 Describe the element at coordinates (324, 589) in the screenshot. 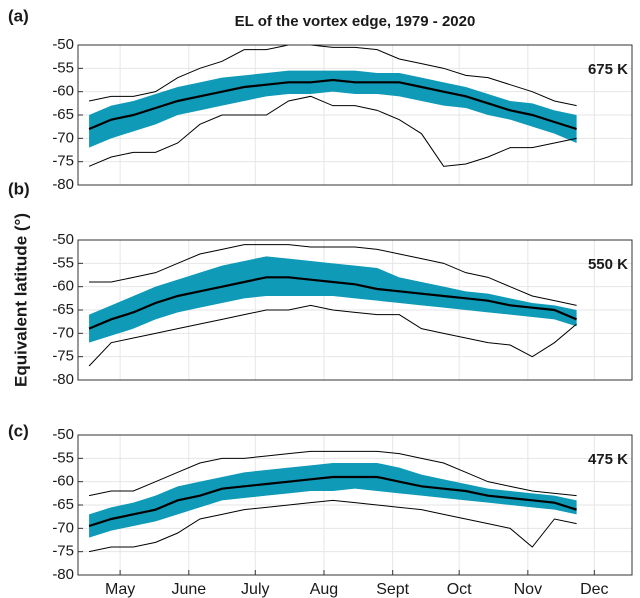

I see `x-tick-label: Aug` at that location.